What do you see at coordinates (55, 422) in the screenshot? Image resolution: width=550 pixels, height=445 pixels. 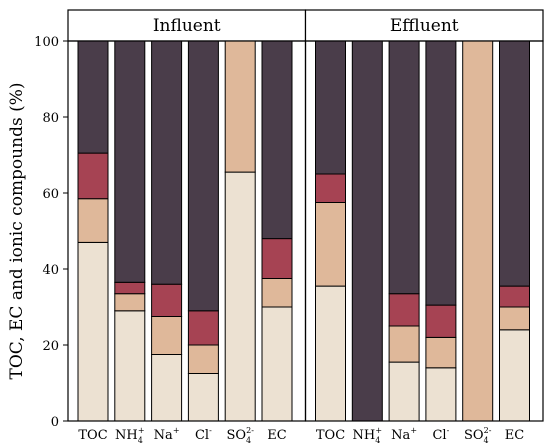 I see `y-tick-label: 0` at bounding box center [55, 422].